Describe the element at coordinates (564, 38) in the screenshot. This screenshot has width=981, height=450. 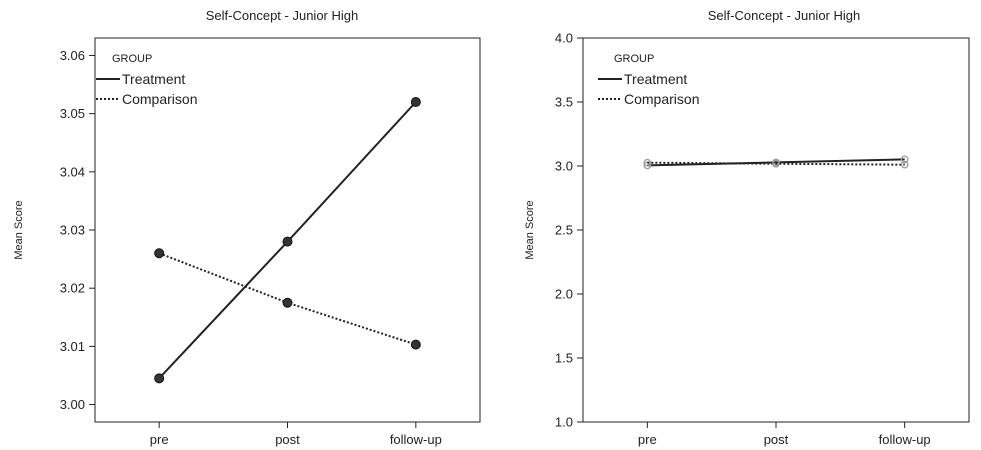
I see `y-tick-label: 4.0` at that location.